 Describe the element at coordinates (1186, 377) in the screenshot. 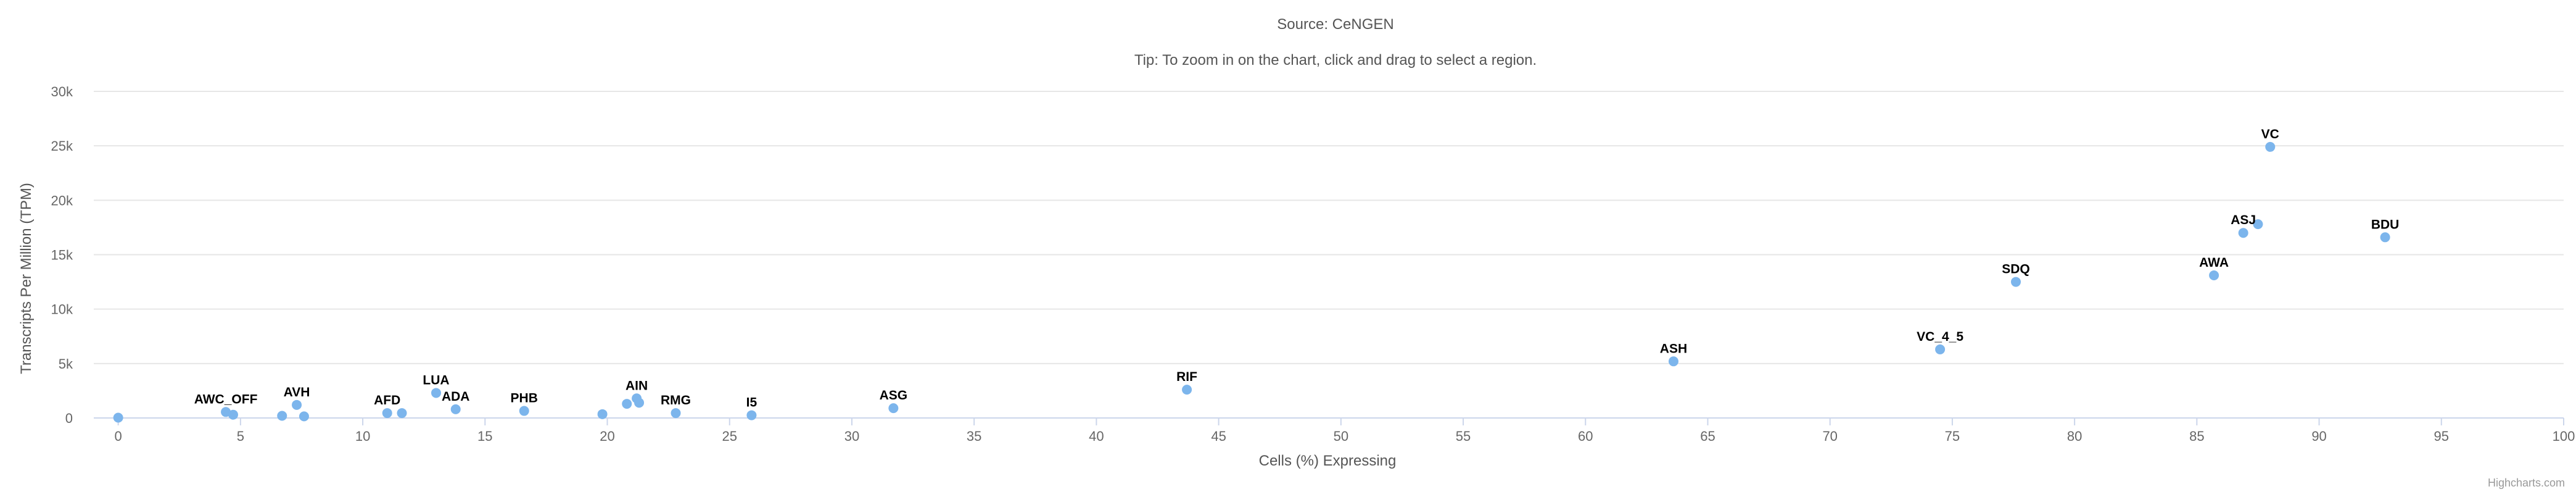

I see `data-label: RIF` at that location.